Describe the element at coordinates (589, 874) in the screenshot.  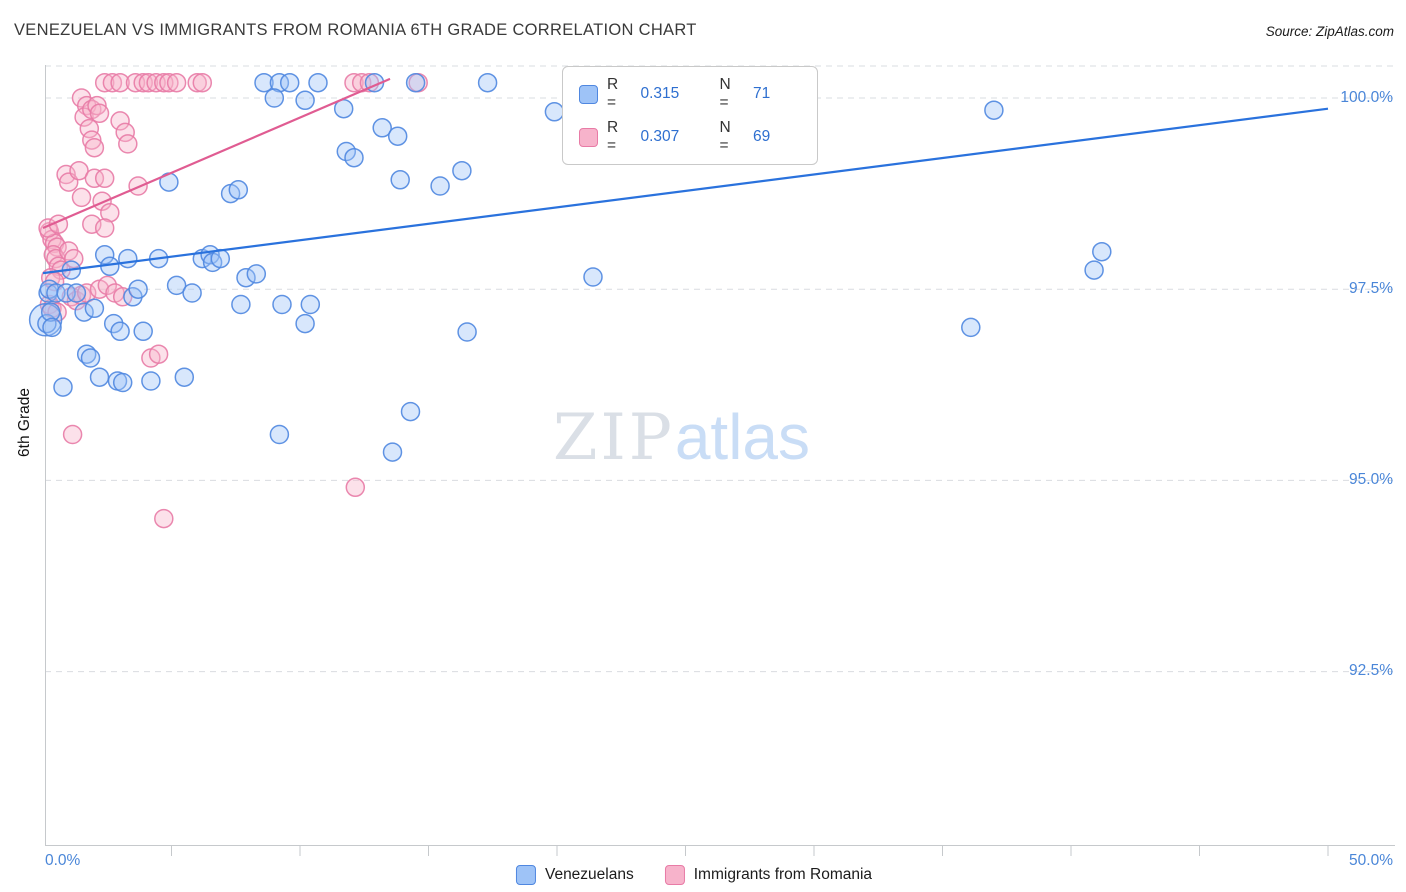
I see `legend-label-venezuelans: Venezuelans` at that location.